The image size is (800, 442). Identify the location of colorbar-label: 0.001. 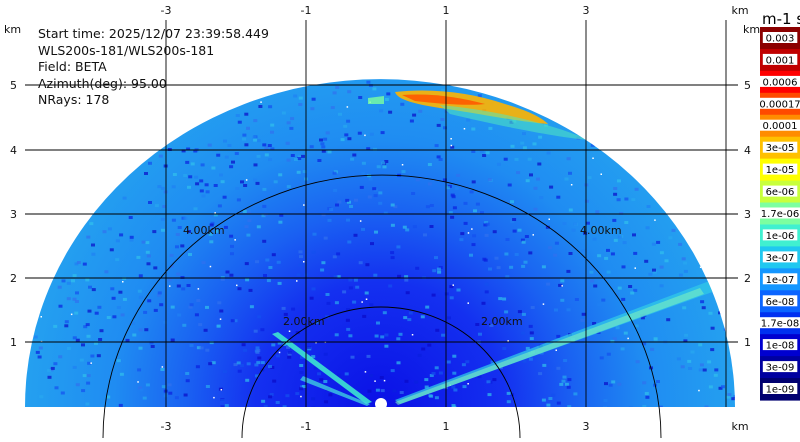
(780, 60).